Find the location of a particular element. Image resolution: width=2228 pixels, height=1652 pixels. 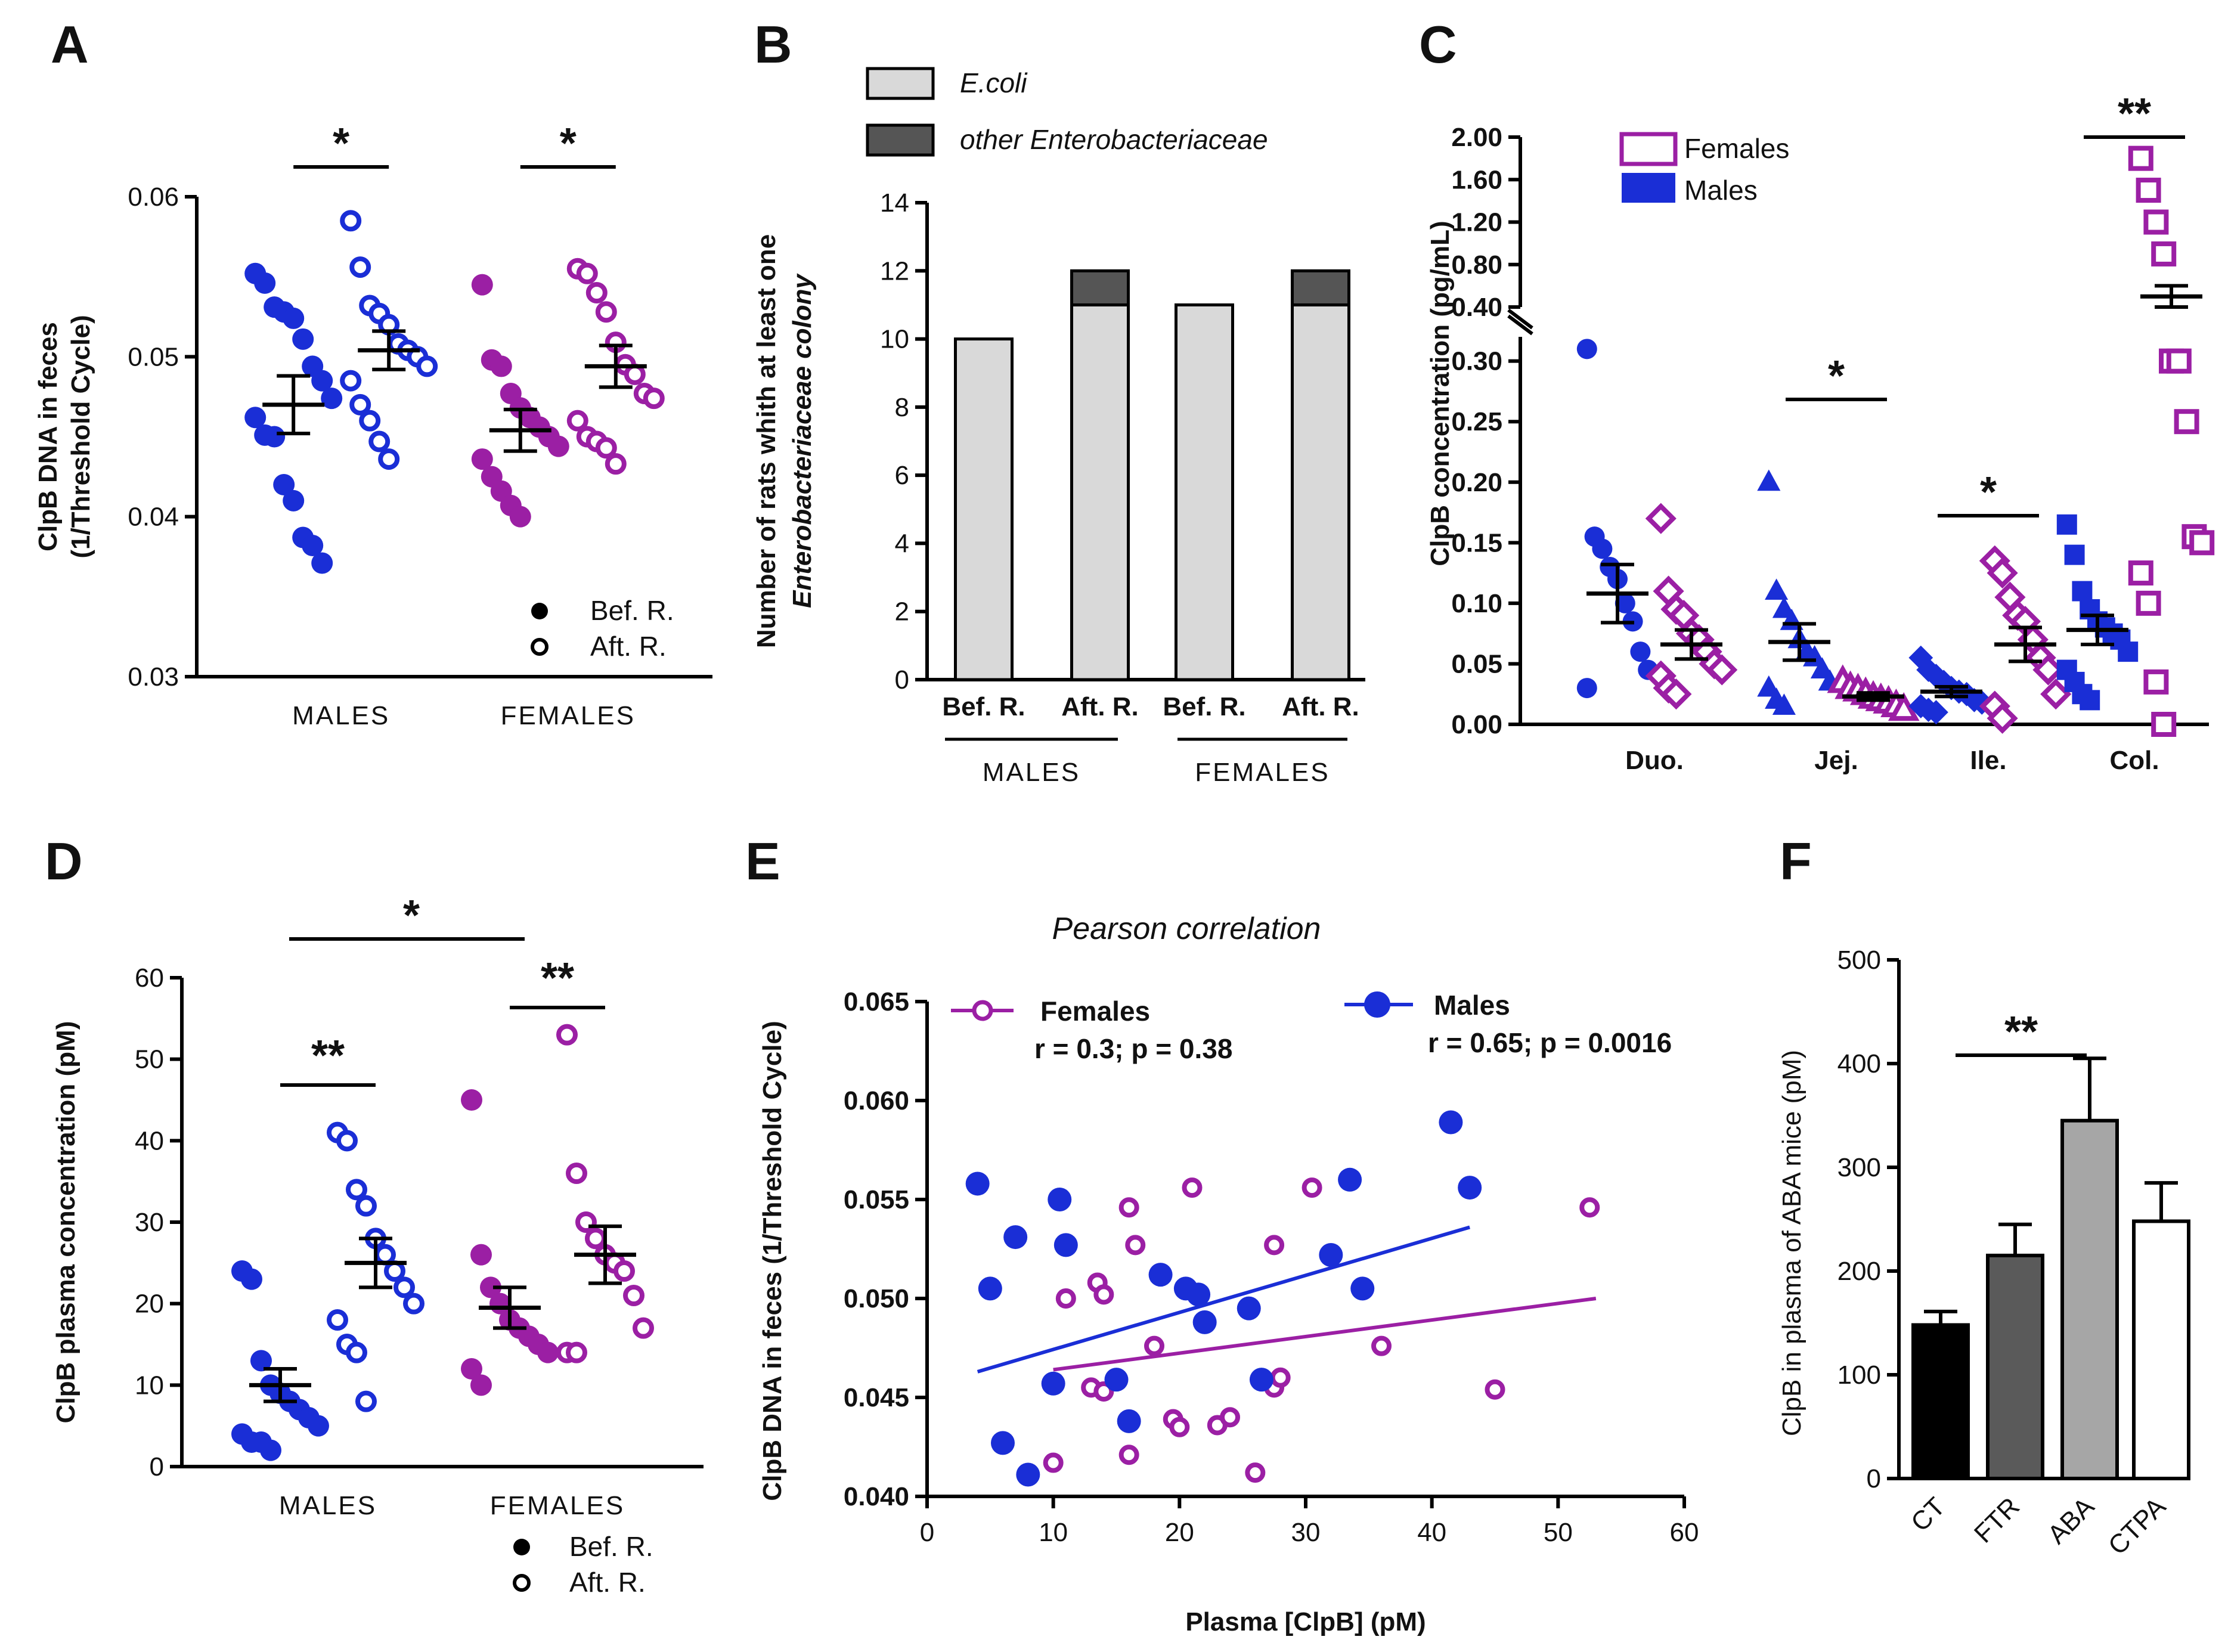

category-label: Aft. R. is located at coordinates (1100, 706).